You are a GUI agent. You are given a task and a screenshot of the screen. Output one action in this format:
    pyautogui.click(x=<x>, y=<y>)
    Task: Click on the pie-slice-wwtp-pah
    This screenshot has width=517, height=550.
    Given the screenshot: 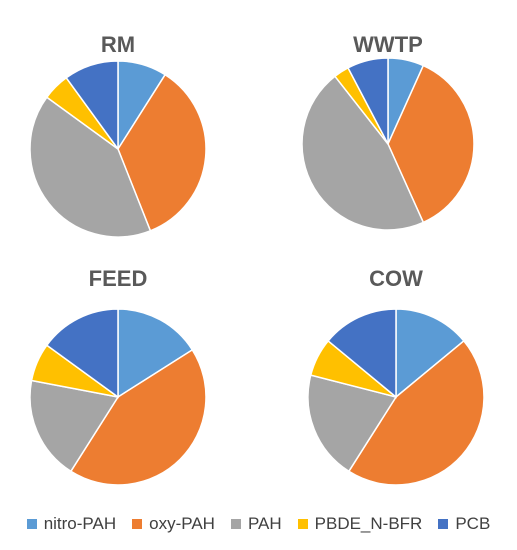 What is the action you would take?
    pyautogui.click(x=363, y=153)
    